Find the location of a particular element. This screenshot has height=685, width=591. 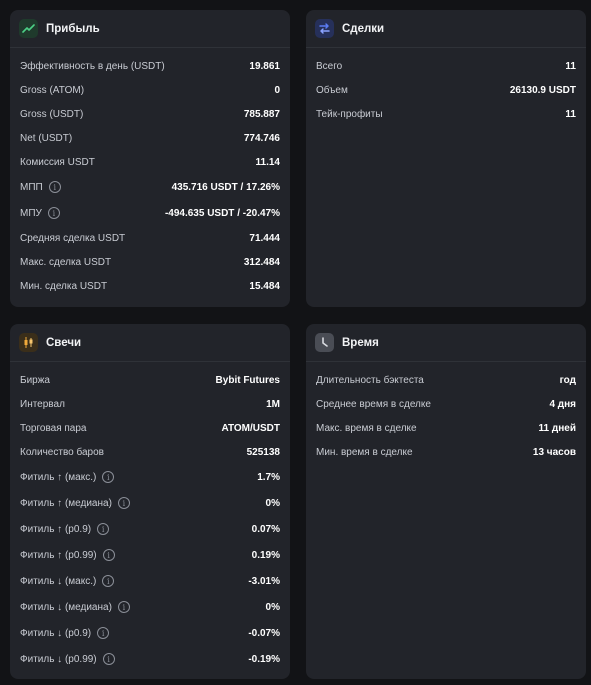

row-label: Тейк-профиты is located at coordinates (349, 114).